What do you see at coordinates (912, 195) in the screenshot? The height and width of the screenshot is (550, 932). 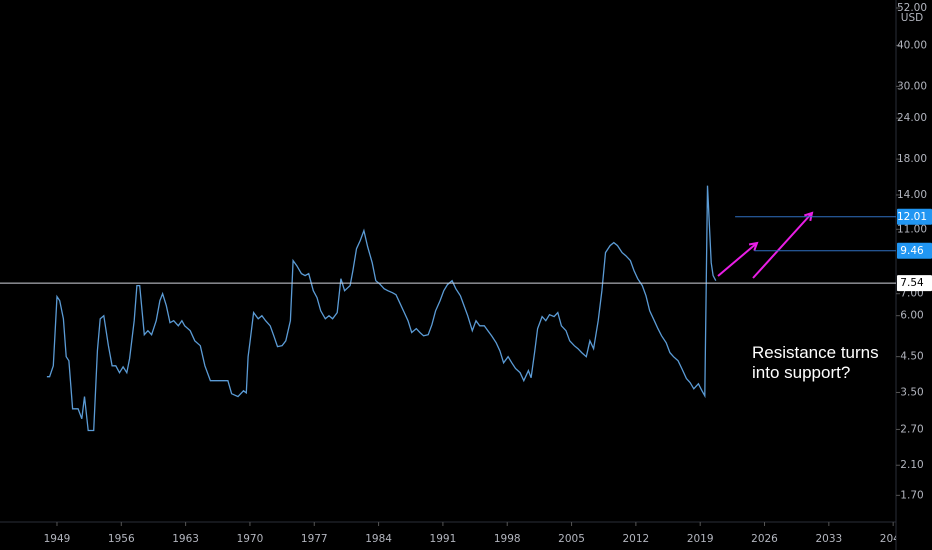 I see `y-tick-label: 14.00` at bounding box center [912, 195].